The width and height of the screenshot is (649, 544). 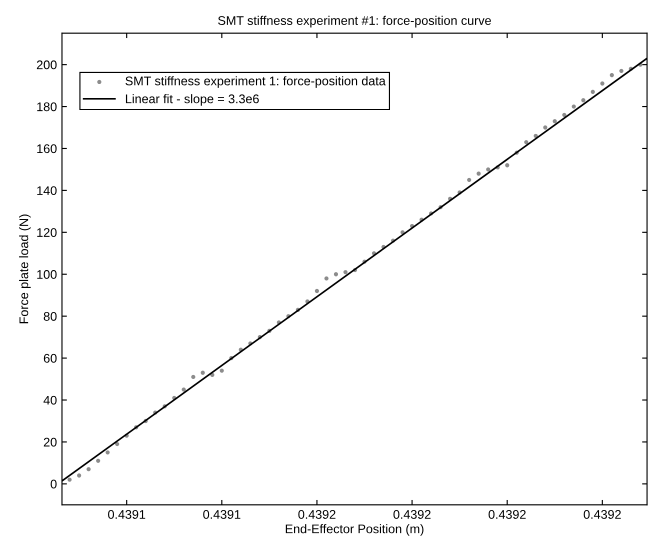 I want to click on y-tick-label: 60, so click(x=50, y=358).